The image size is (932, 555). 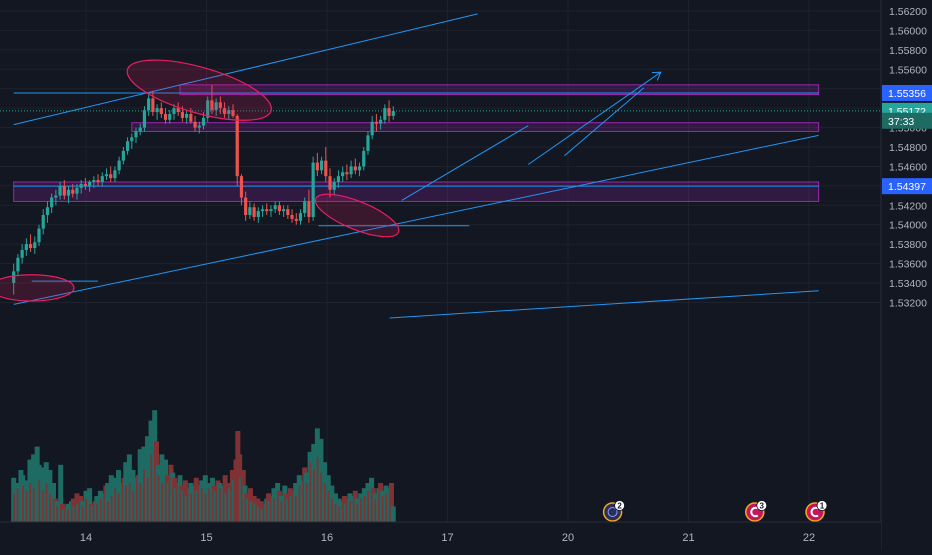 What do you see at coordinates (906, 275) in the screenshot?
I see `price-axis-panel` at bounding box center [906, 275].